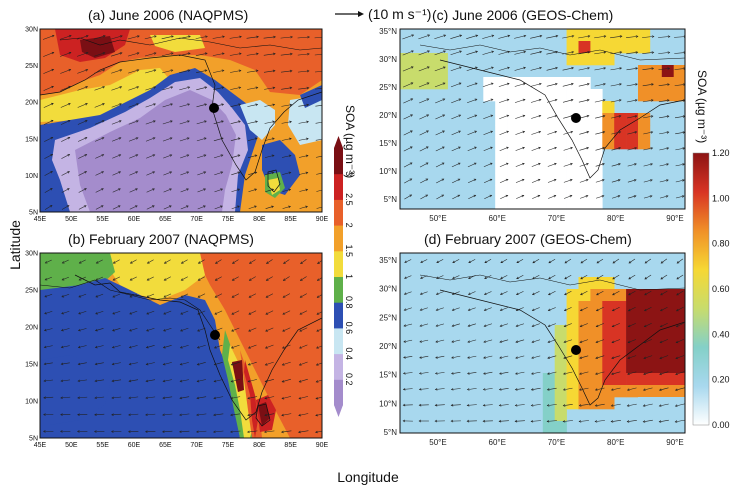  What do you see at coordinates (182, 346) in the screenshot?
I see `panel-b-wind-vectors` at bounding box center [182, 346].